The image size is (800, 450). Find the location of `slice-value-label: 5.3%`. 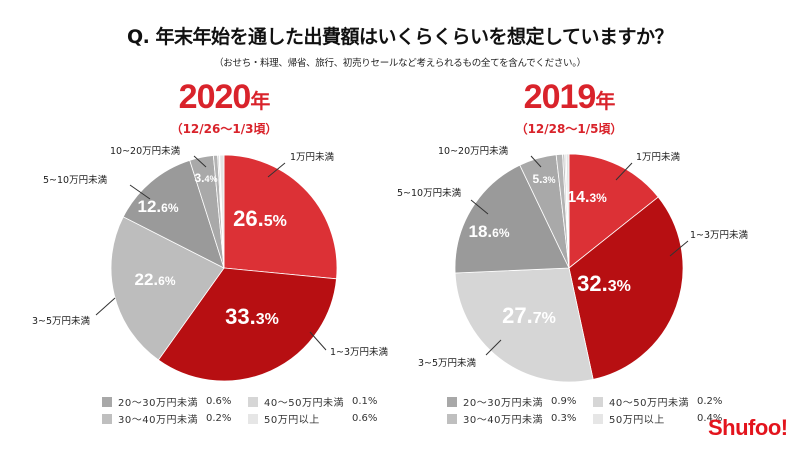

slice-value-label: 5.3% is located at coordinates (543, 179).